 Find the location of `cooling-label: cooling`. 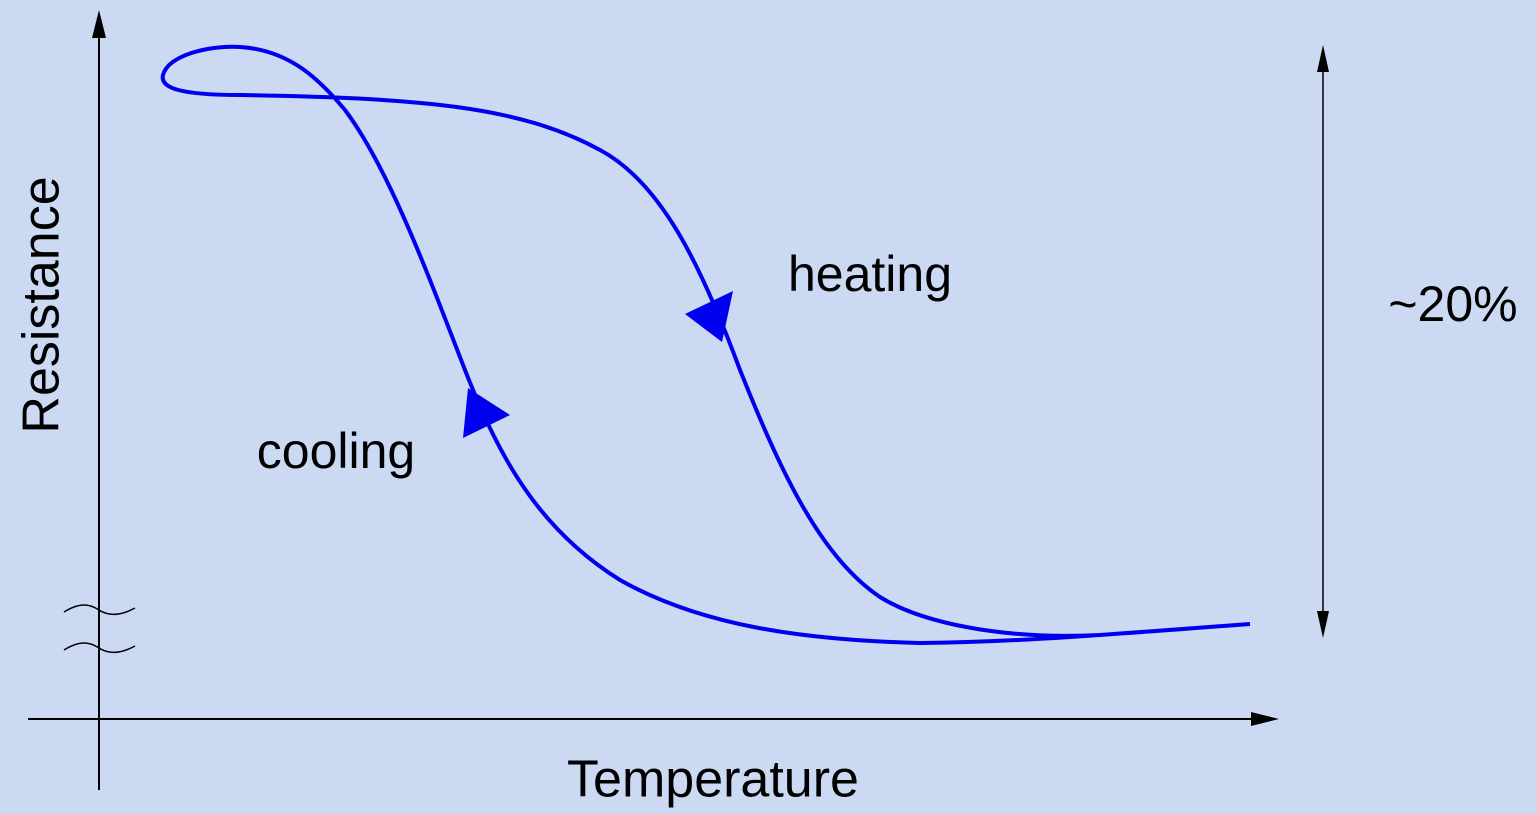

cooling-label: cooling is located at coordinates (336, 451).